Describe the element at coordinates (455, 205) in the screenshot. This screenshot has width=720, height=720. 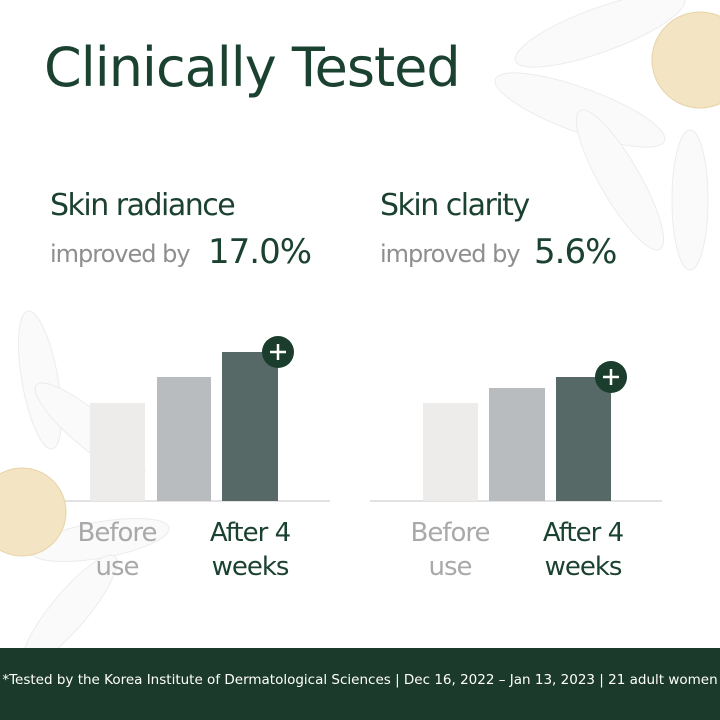
I see `heading: Skin clarity` at that location.